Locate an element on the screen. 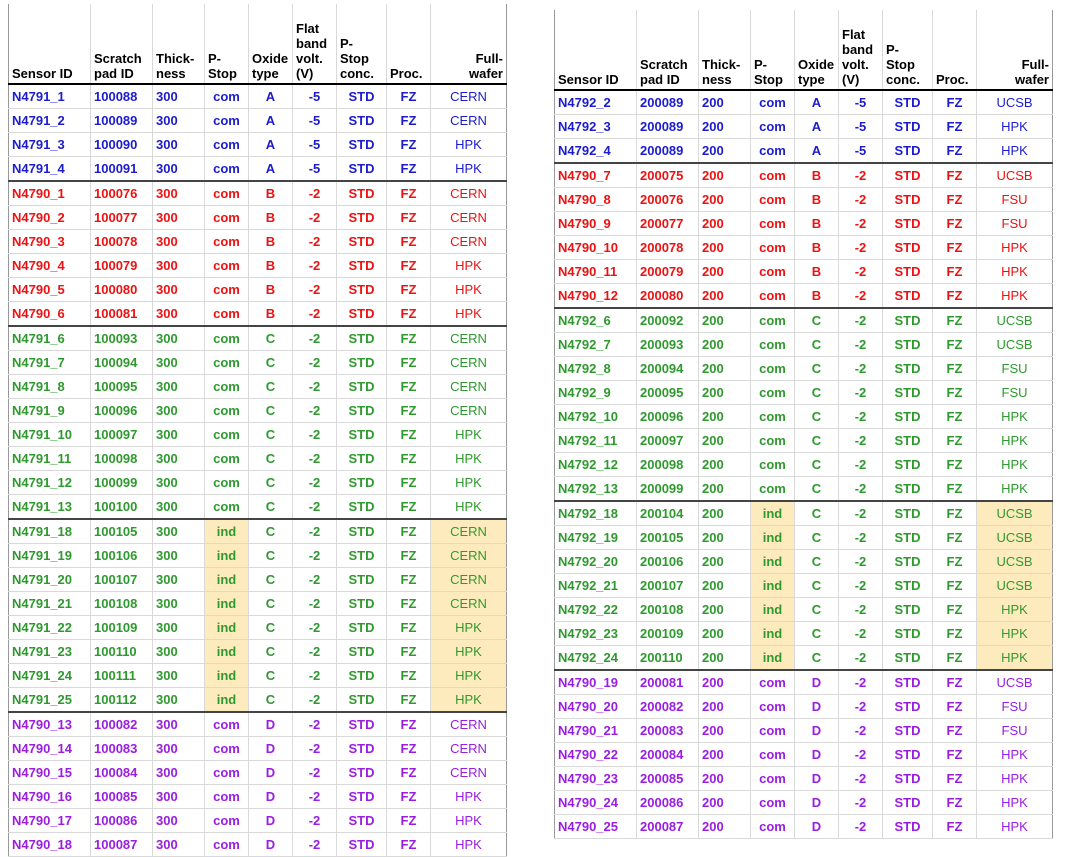 The height and width of the screenshot is (857, 1080). table-row: N4790_10 200078 200 com B -2 STD FZ HPK is located at coordinates (803, 247).